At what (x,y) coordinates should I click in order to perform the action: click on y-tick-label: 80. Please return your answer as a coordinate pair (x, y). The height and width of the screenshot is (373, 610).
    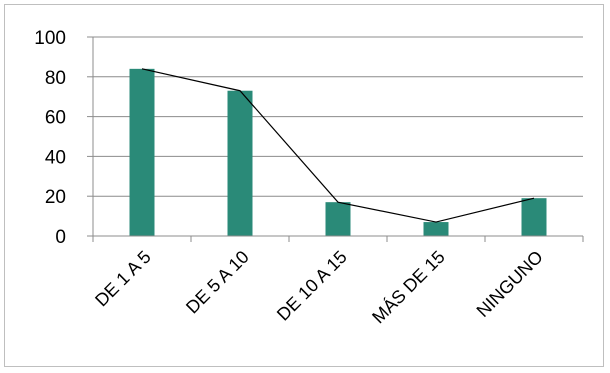
    Looking at the image, I should click on (55, 78).